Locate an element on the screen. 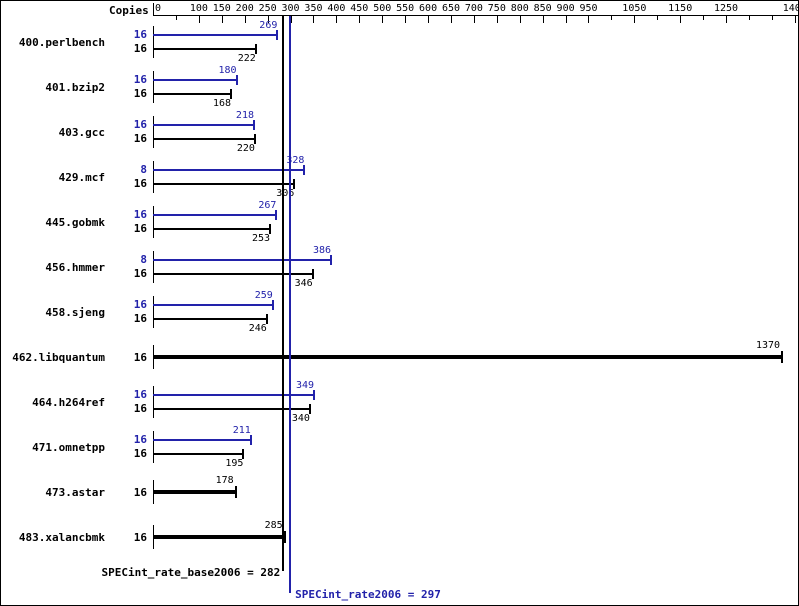 The width and height of the screenshot is (799, 606). axis-tick-label: 0 is located at coordinates (158, 8).